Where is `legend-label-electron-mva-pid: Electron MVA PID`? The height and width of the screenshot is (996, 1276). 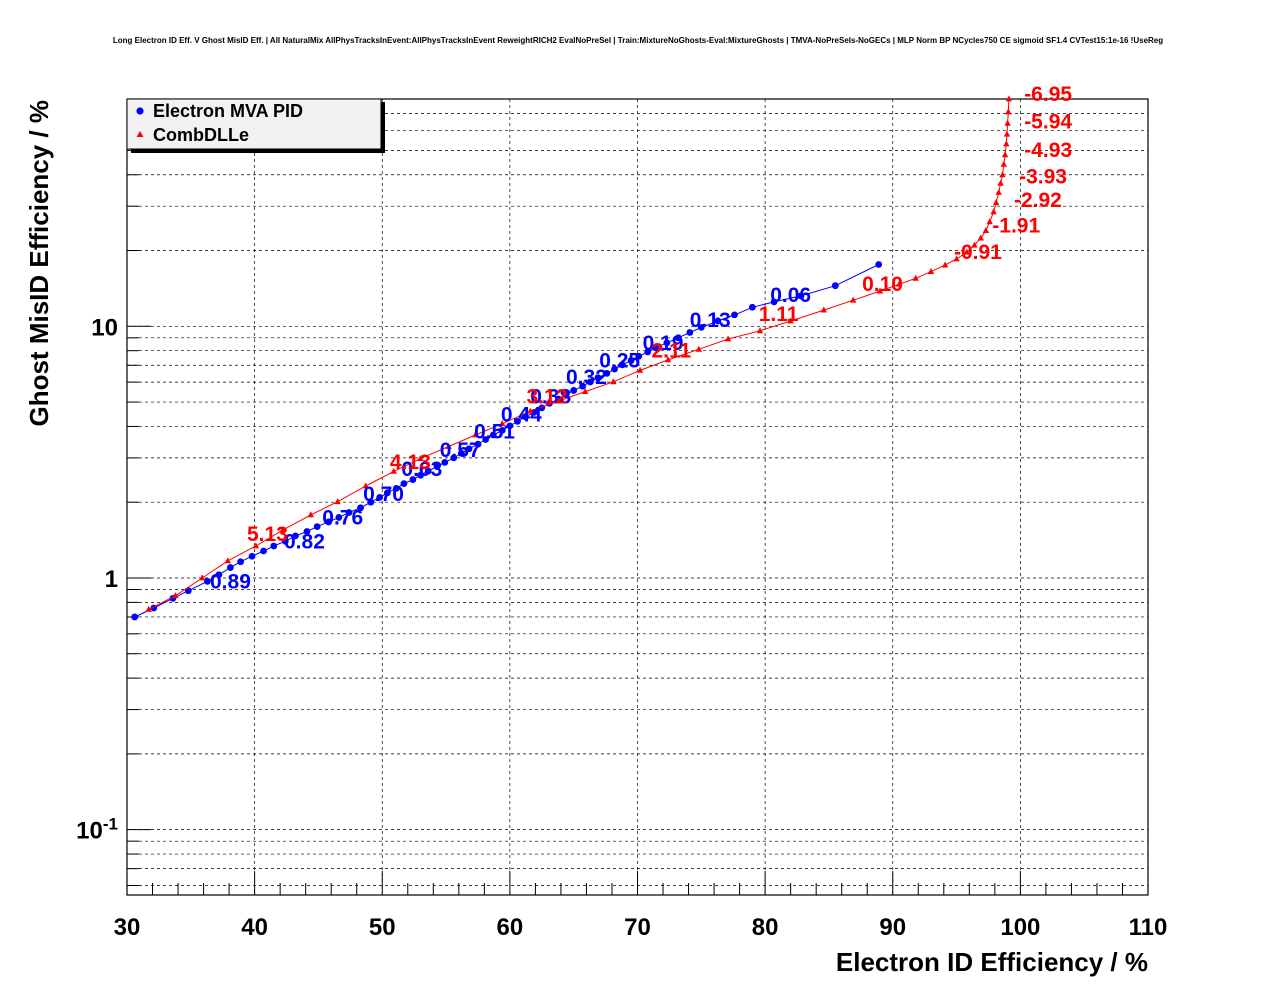 legend-label-electron-mva-pid: Electron MVA PID is located at coordinates (228, 111).